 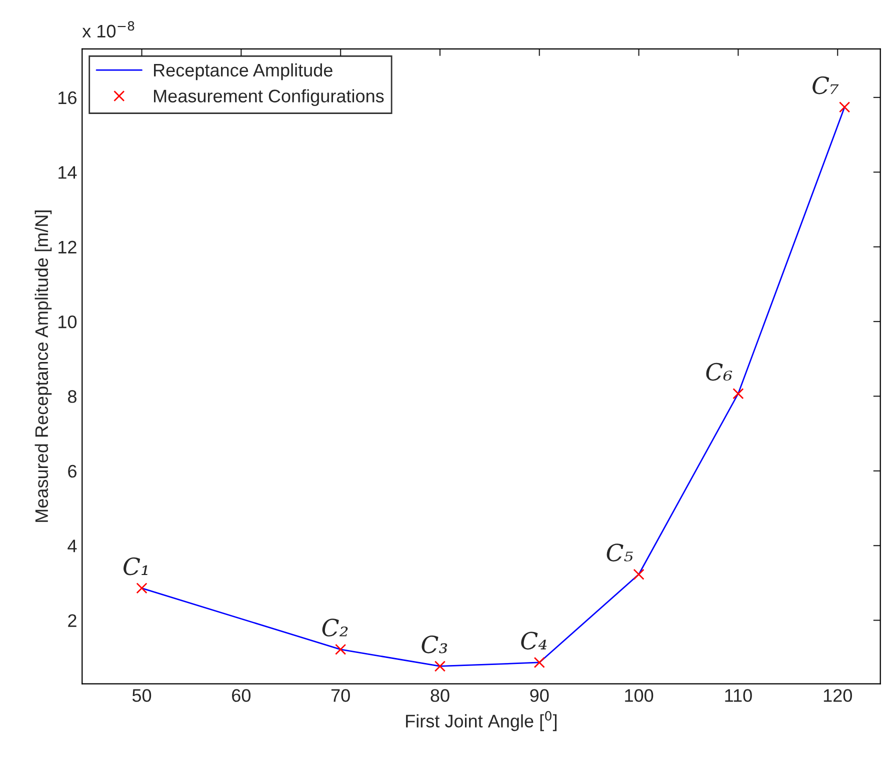 What do you see at coordinates (838, 695) in the screenshot?
I see `x-tick-label: 120` at bounding box center [838, 695].